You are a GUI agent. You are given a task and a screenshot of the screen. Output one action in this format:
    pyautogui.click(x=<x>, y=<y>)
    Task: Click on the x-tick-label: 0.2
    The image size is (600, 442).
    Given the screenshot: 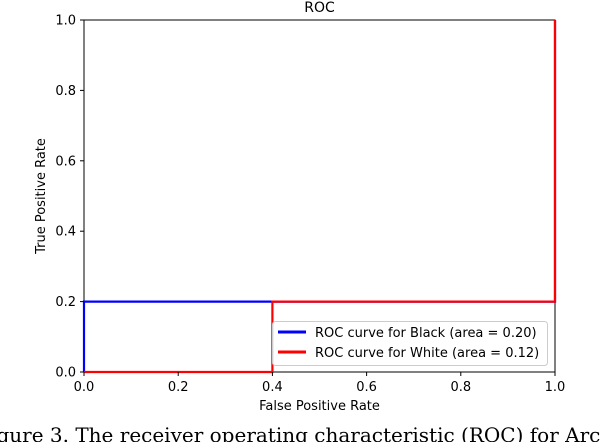 What is the action you would take?
    pyautogui.click(x=178, y=387)
    